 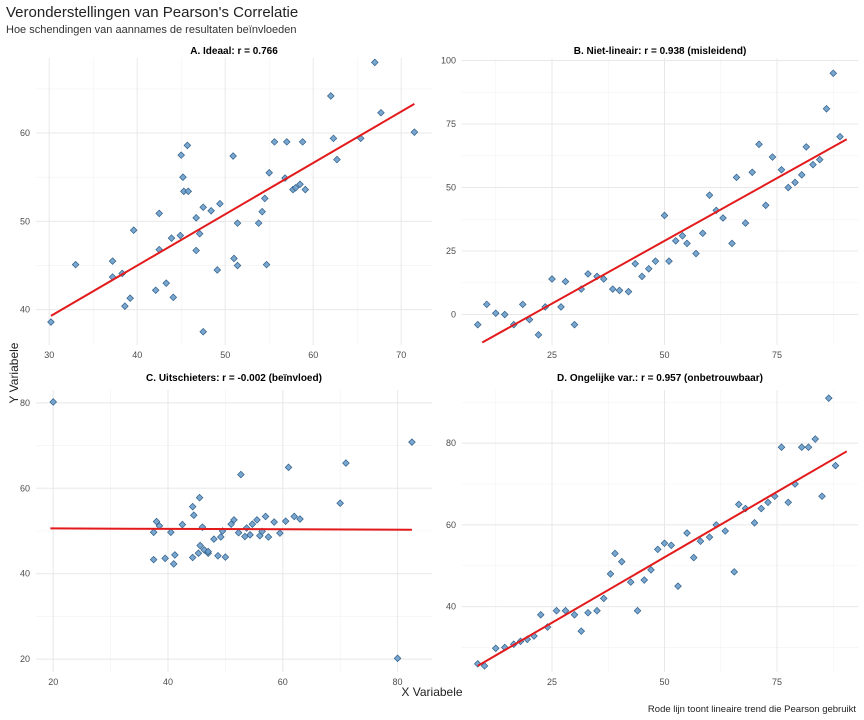 I want to click on x-tick-label: 20, so click(x=53, y=682).